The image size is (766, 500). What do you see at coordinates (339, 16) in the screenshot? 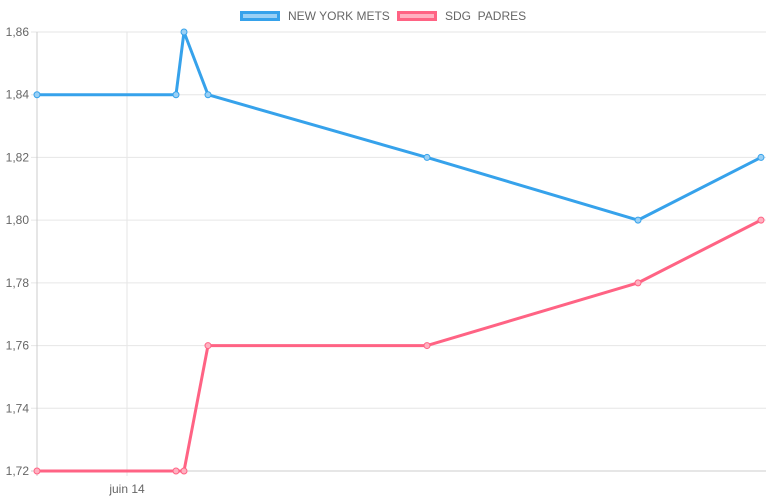
I see `legend-label-mets: NEW YORK METS` at bounding box center [339, 16].